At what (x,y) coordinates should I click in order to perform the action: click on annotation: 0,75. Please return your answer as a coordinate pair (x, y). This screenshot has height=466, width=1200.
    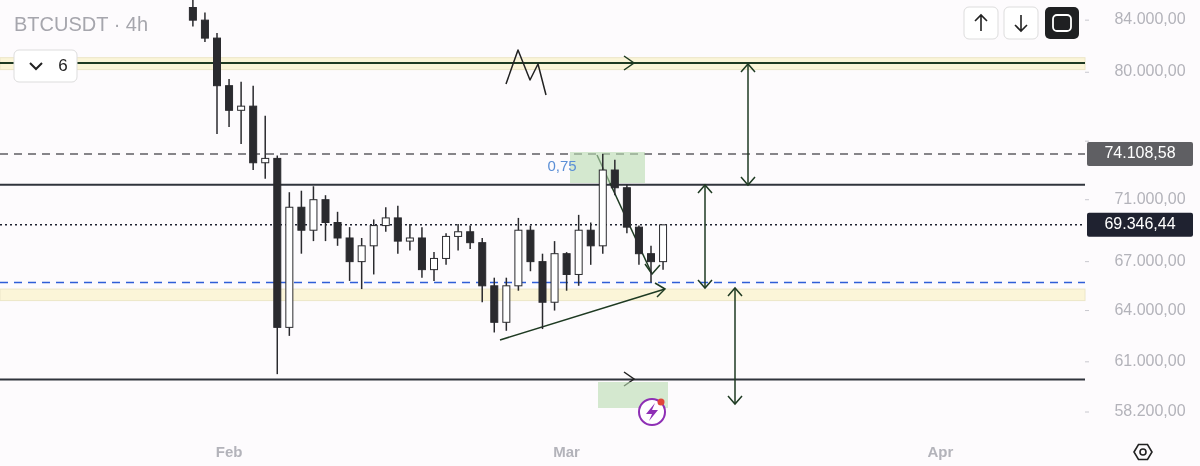
    Looking at the image, I should click on (562, 165).